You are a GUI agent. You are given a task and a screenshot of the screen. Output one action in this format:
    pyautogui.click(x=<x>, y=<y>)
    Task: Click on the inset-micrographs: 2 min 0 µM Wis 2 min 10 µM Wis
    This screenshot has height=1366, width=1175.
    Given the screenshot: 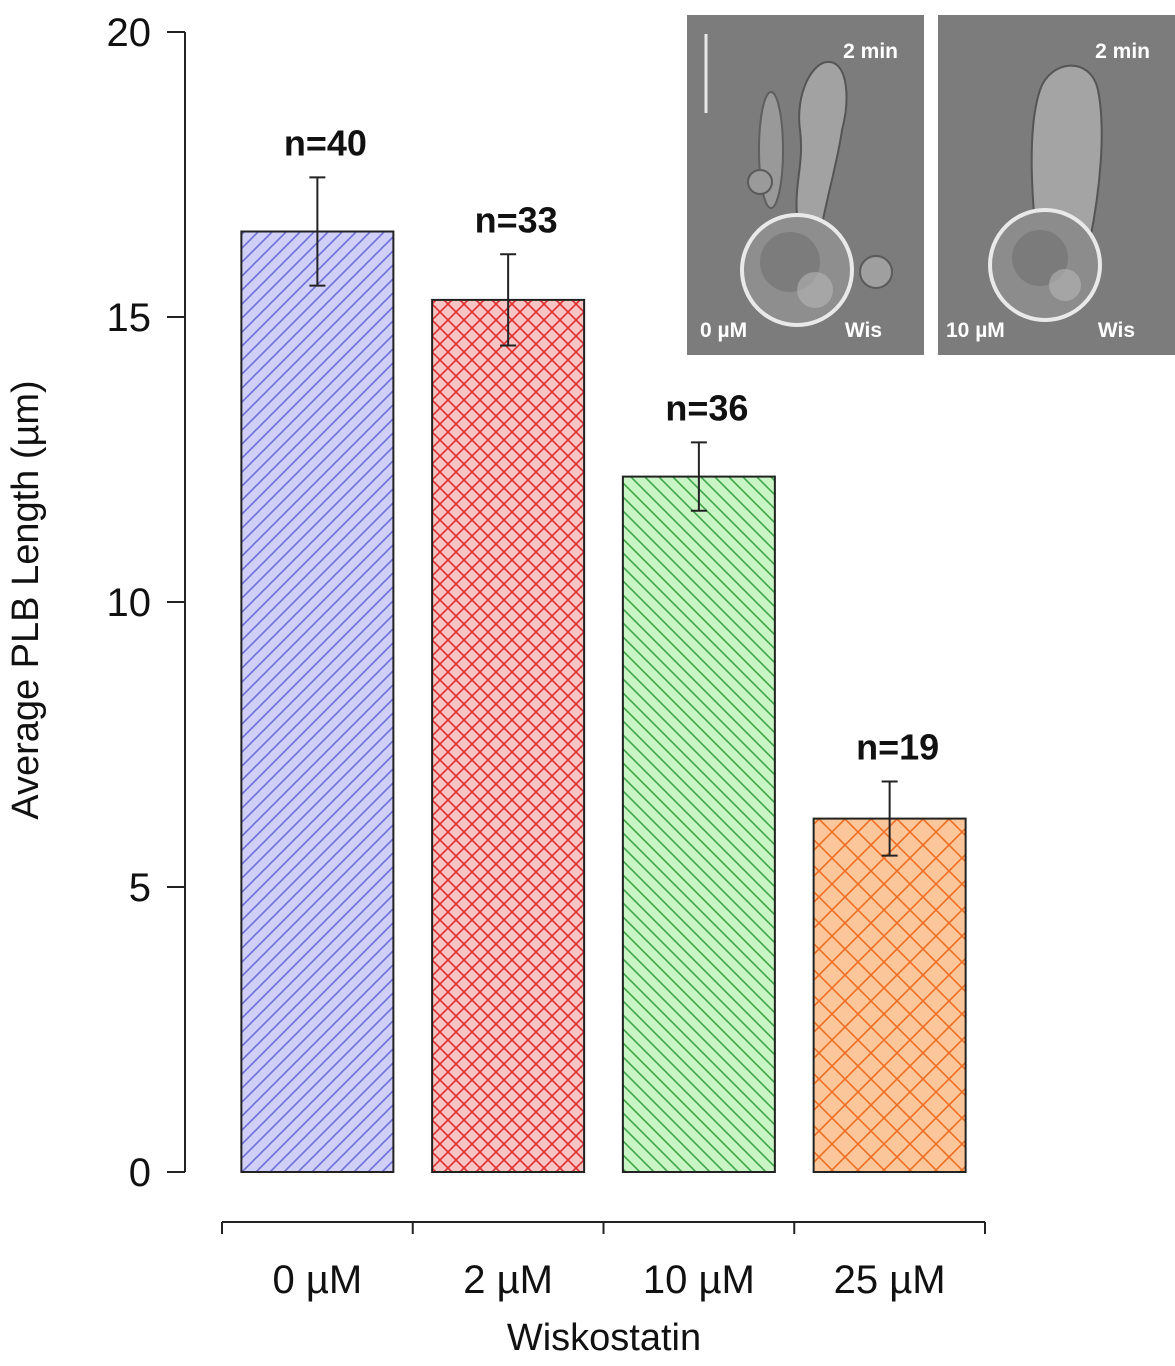 What is the action you would take?
    pyautogui.click(x=931, y=185)
    